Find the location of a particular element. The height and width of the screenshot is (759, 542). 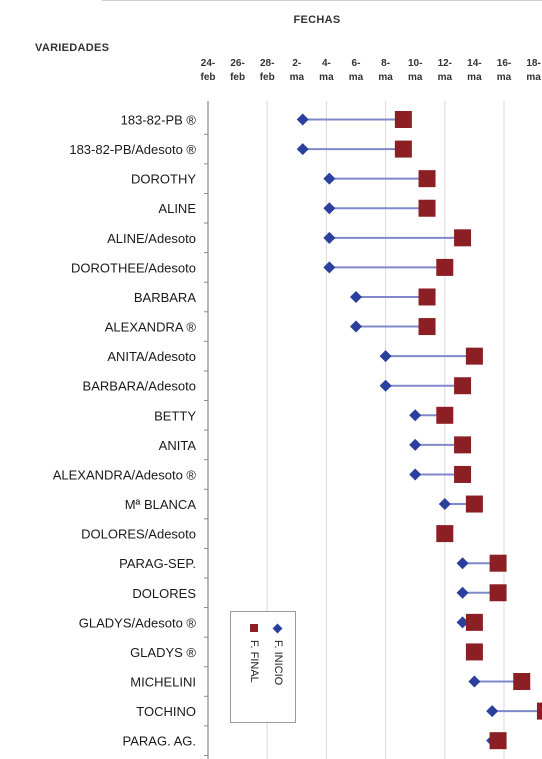

row-label: PARAG. AG. is located at coordinates (159, 741).